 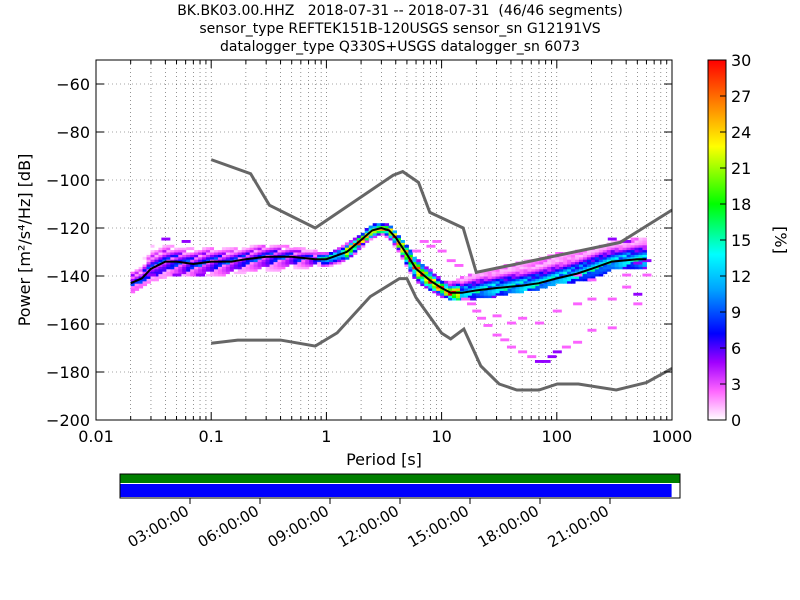 I want to click on colorbar-tick-label: 24, so click(x=741, y=132).